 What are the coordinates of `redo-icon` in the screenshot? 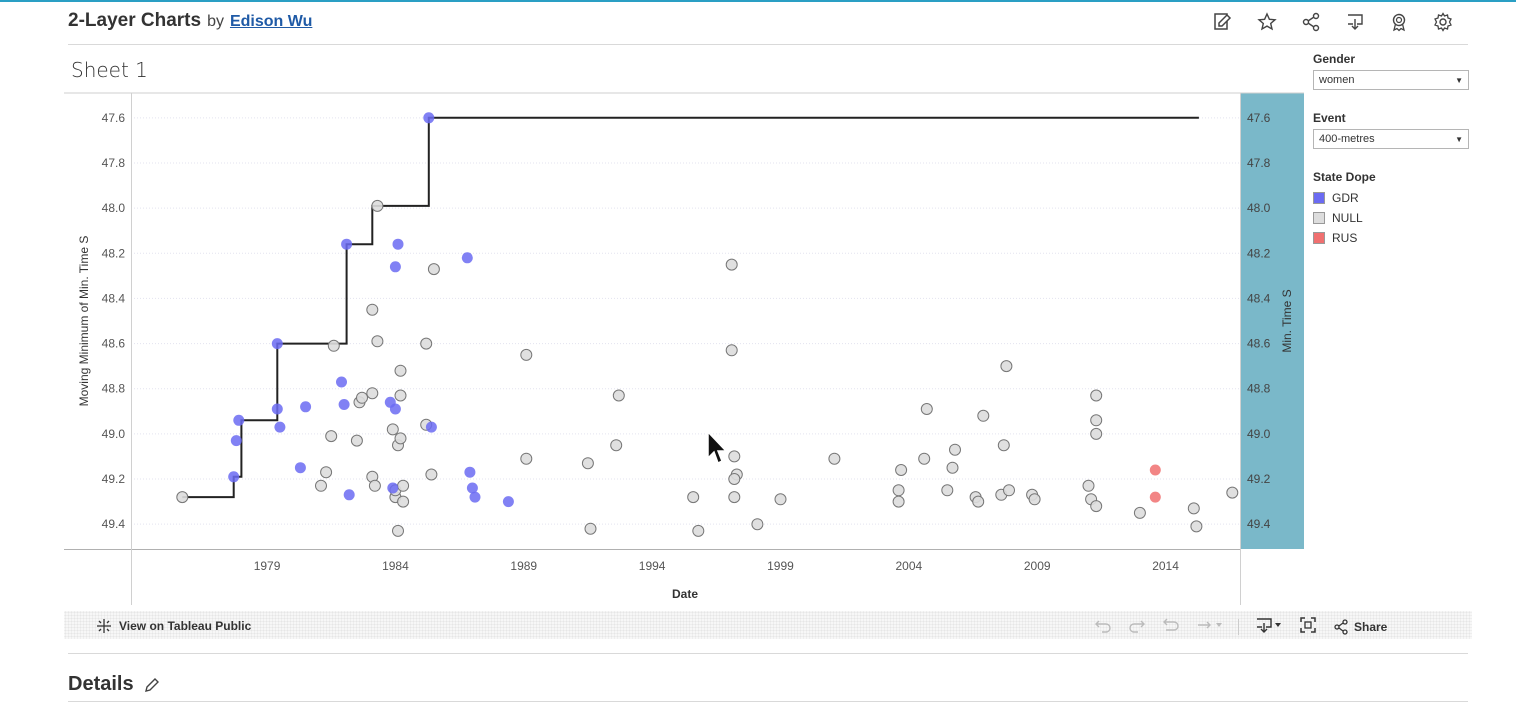 It's located at (1137, 626).